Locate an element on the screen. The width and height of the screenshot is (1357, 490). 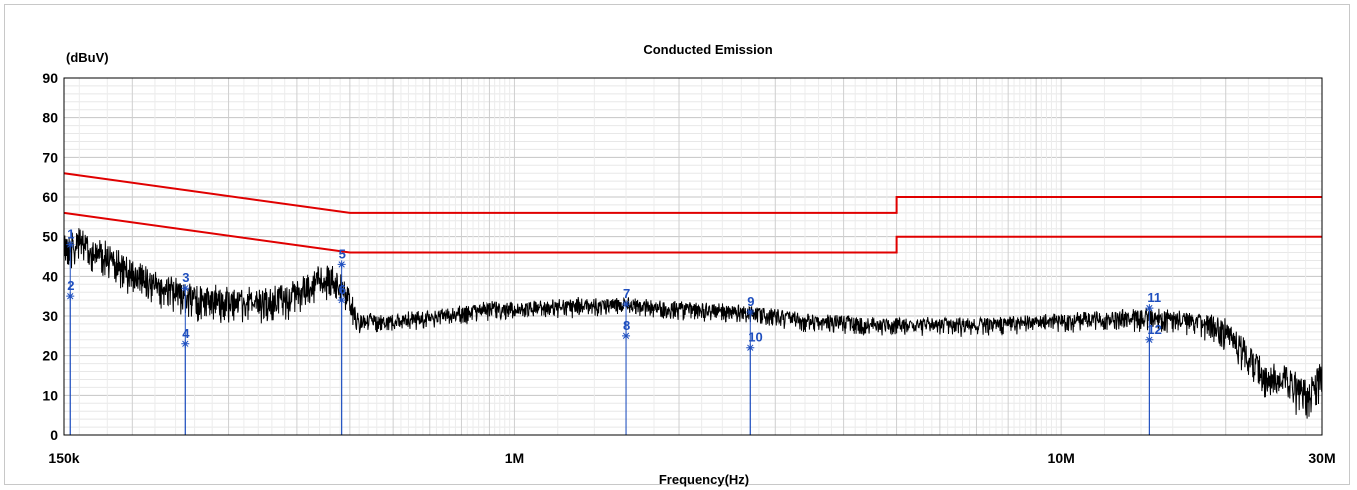
y-tick-label: 70 is located at coordinates (50, 157).